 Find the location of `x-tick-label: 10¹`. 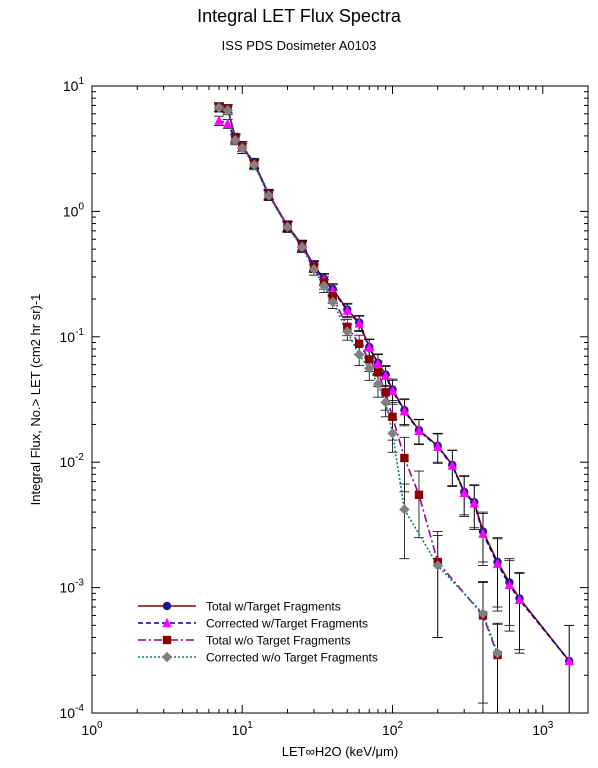

x-tick-label: 10¹ is located at coordinates (243, 729).